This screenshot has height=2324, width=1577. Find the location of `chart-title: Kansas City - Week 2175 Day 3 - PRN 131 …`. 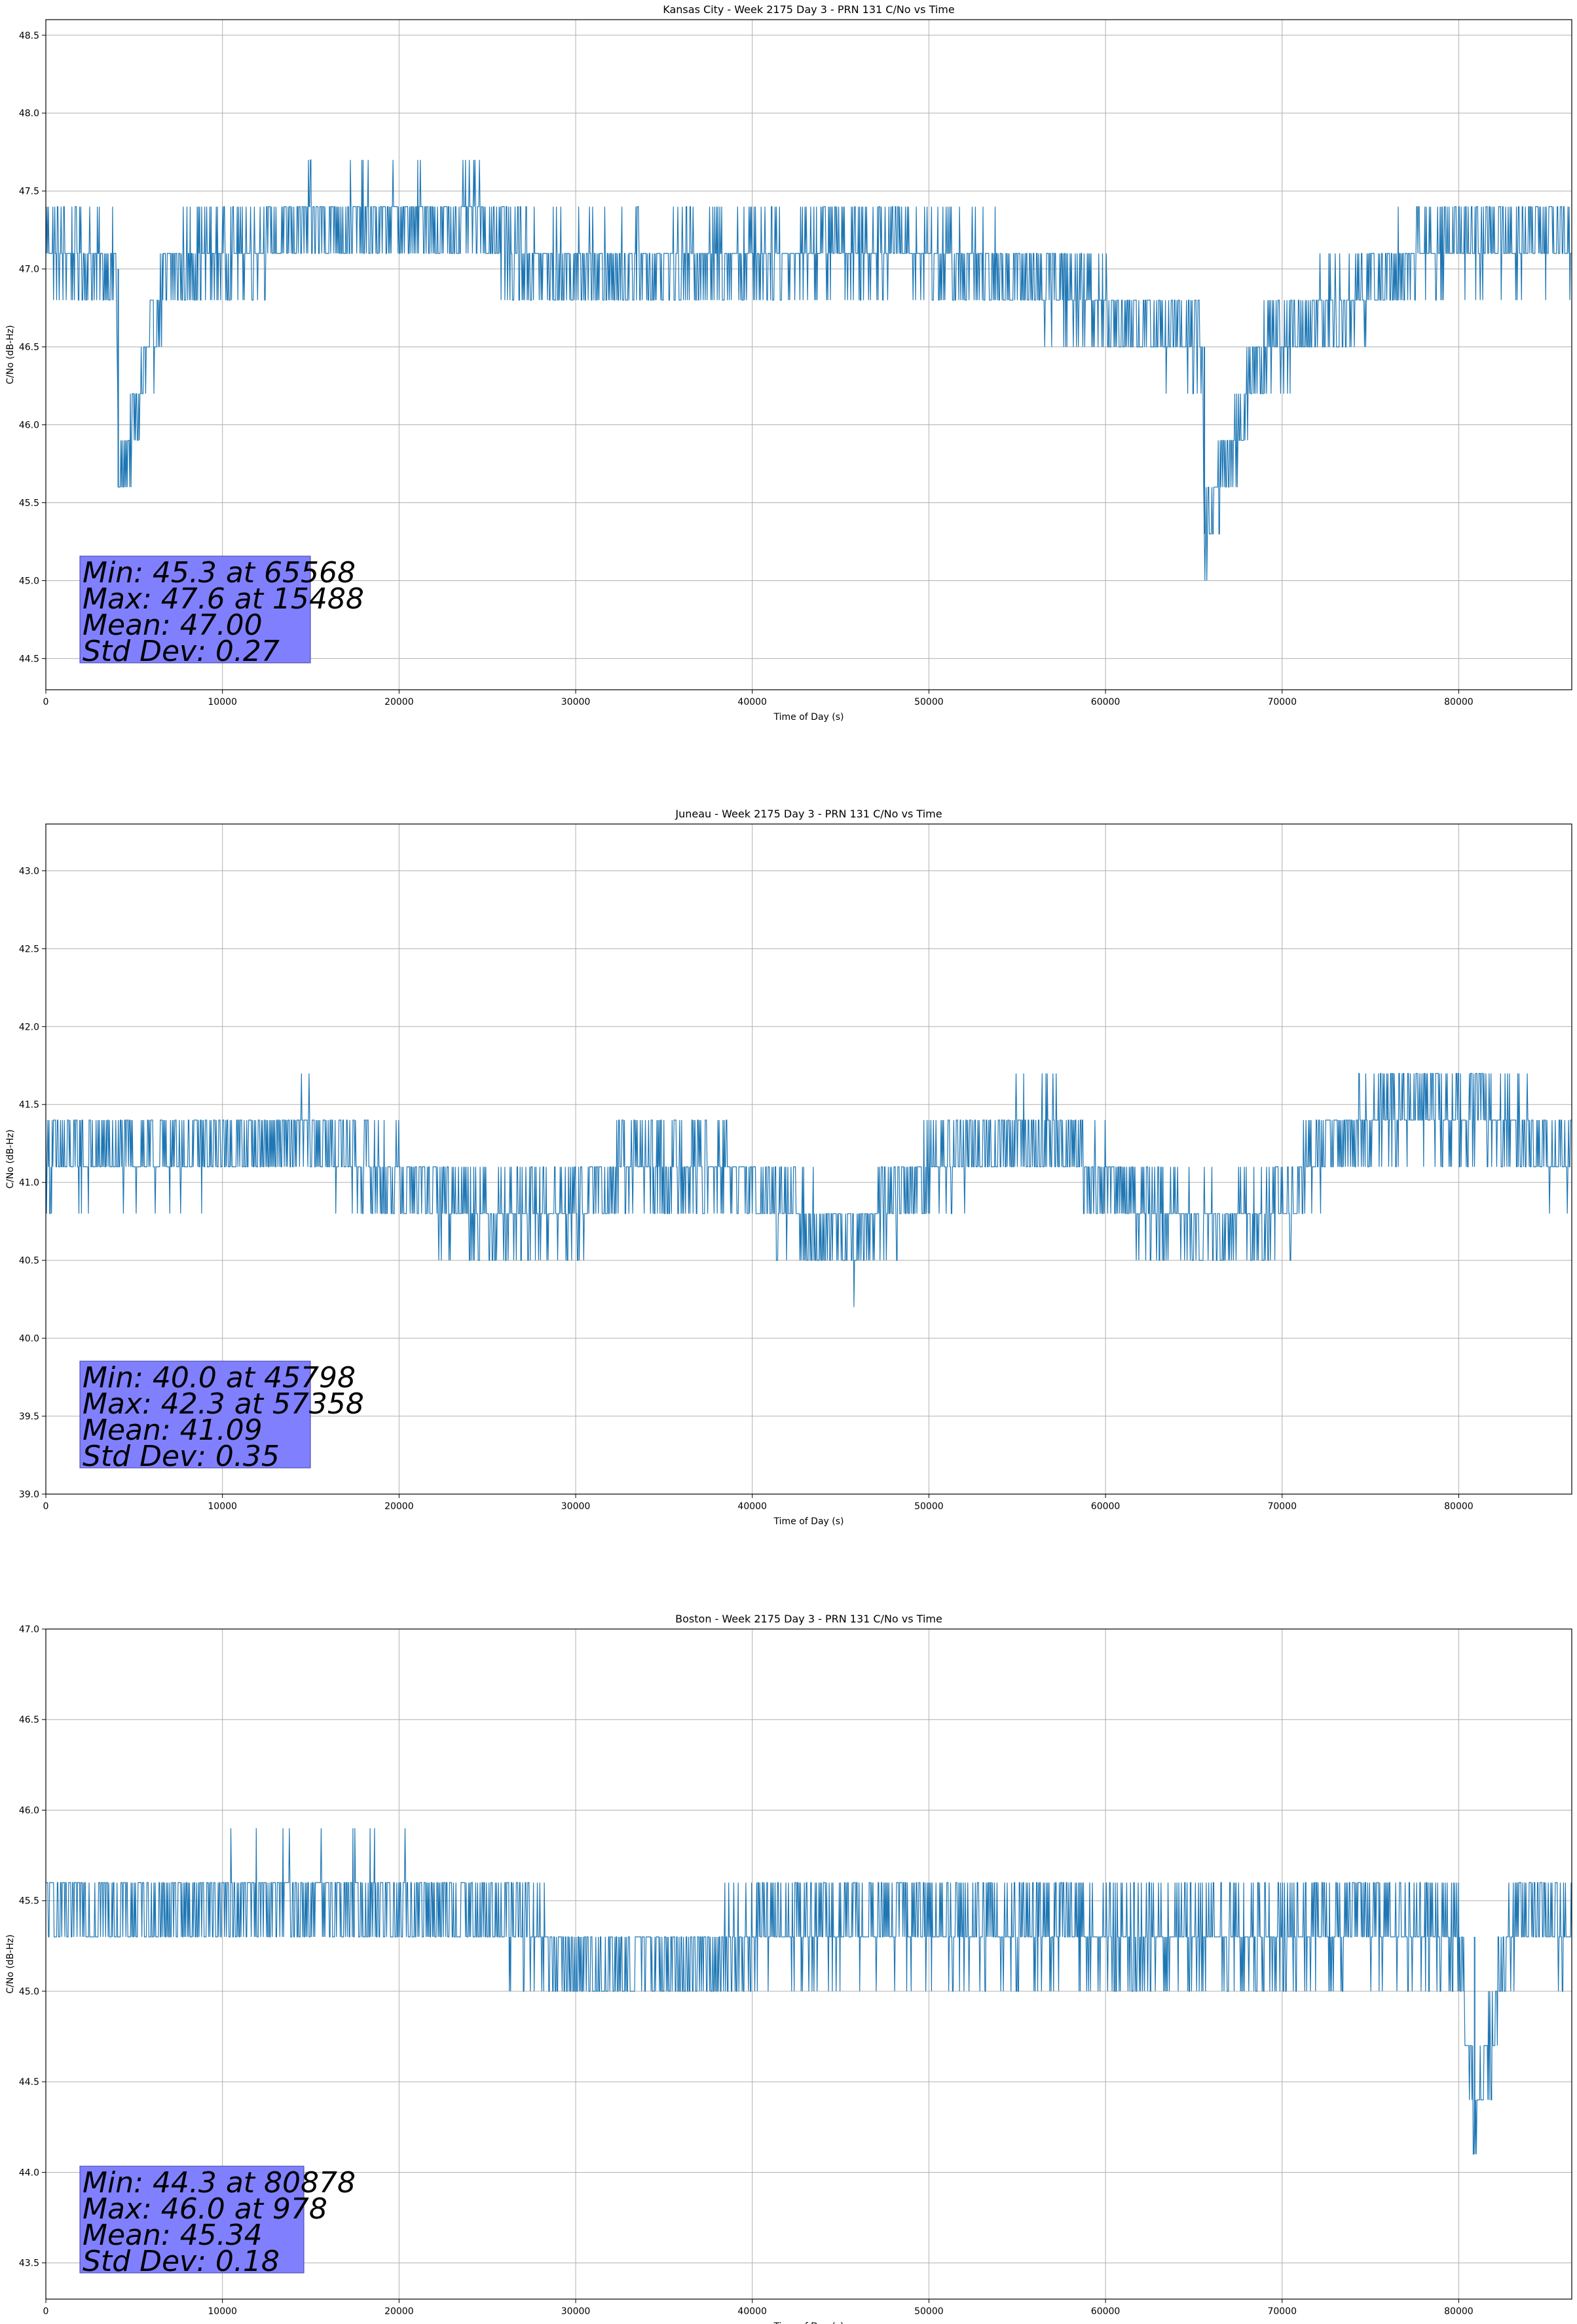

chart-title: Kansas City - Week 2175 Day 3 - PRN 131 … is located at coordinates (808, 9).